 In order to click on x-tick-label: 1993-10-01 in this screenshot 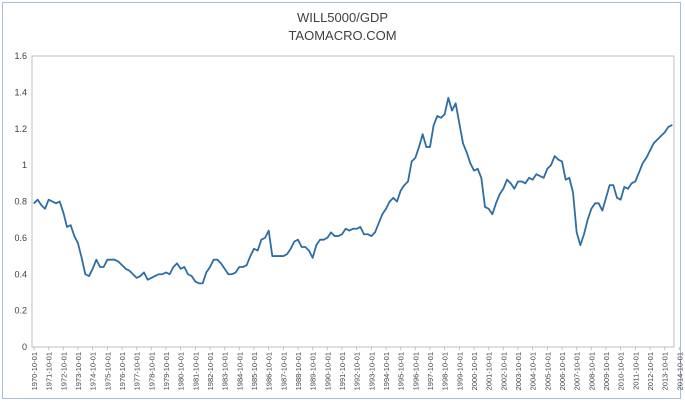, I will do `click(371, 371)`.